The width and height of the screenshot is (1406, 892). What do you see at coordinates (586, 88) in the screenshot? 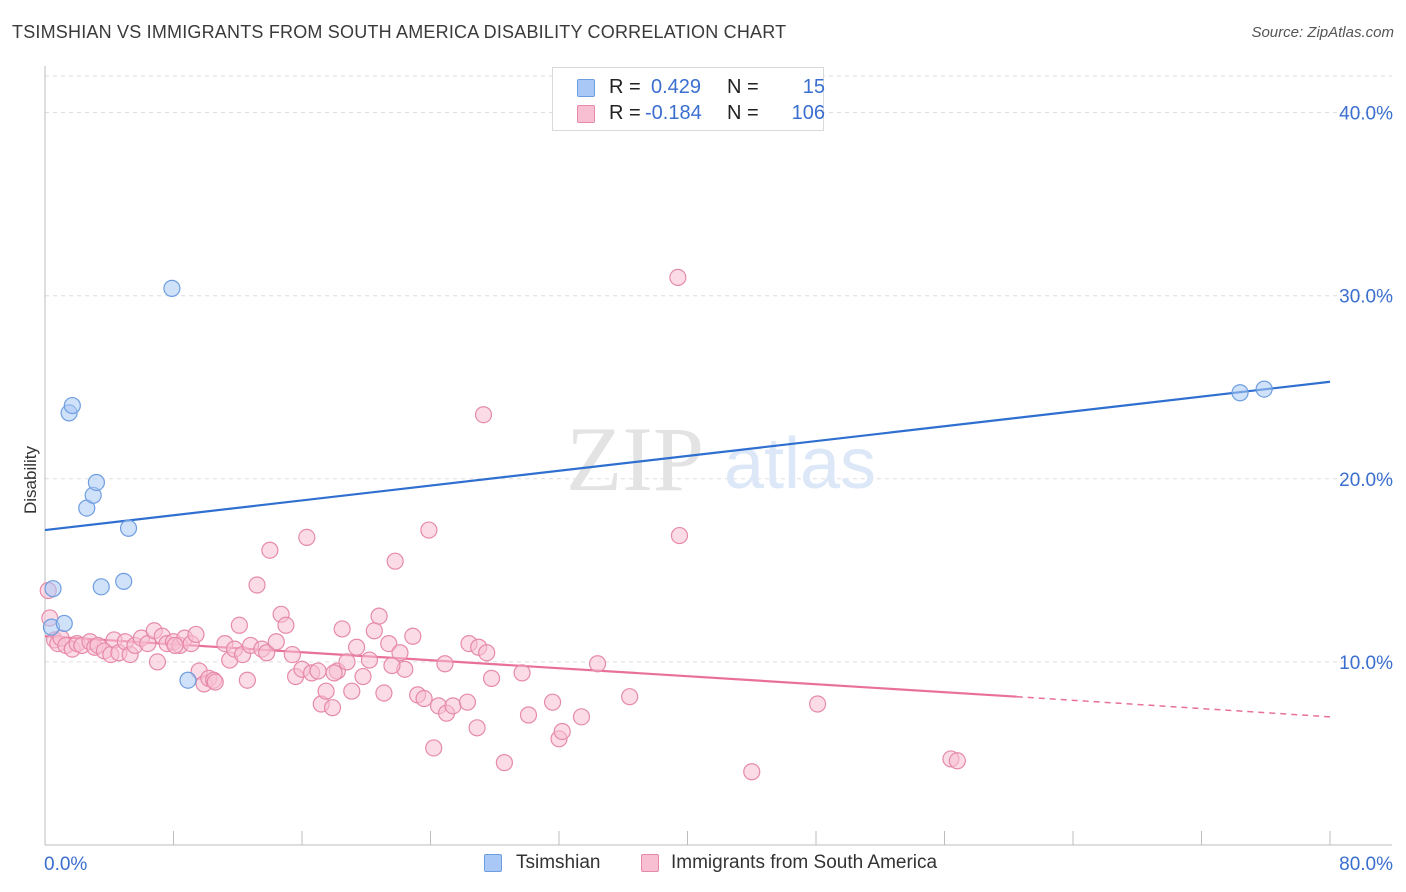
I see `legend-swatch-tsimshian` at bounding box center [586, 88].